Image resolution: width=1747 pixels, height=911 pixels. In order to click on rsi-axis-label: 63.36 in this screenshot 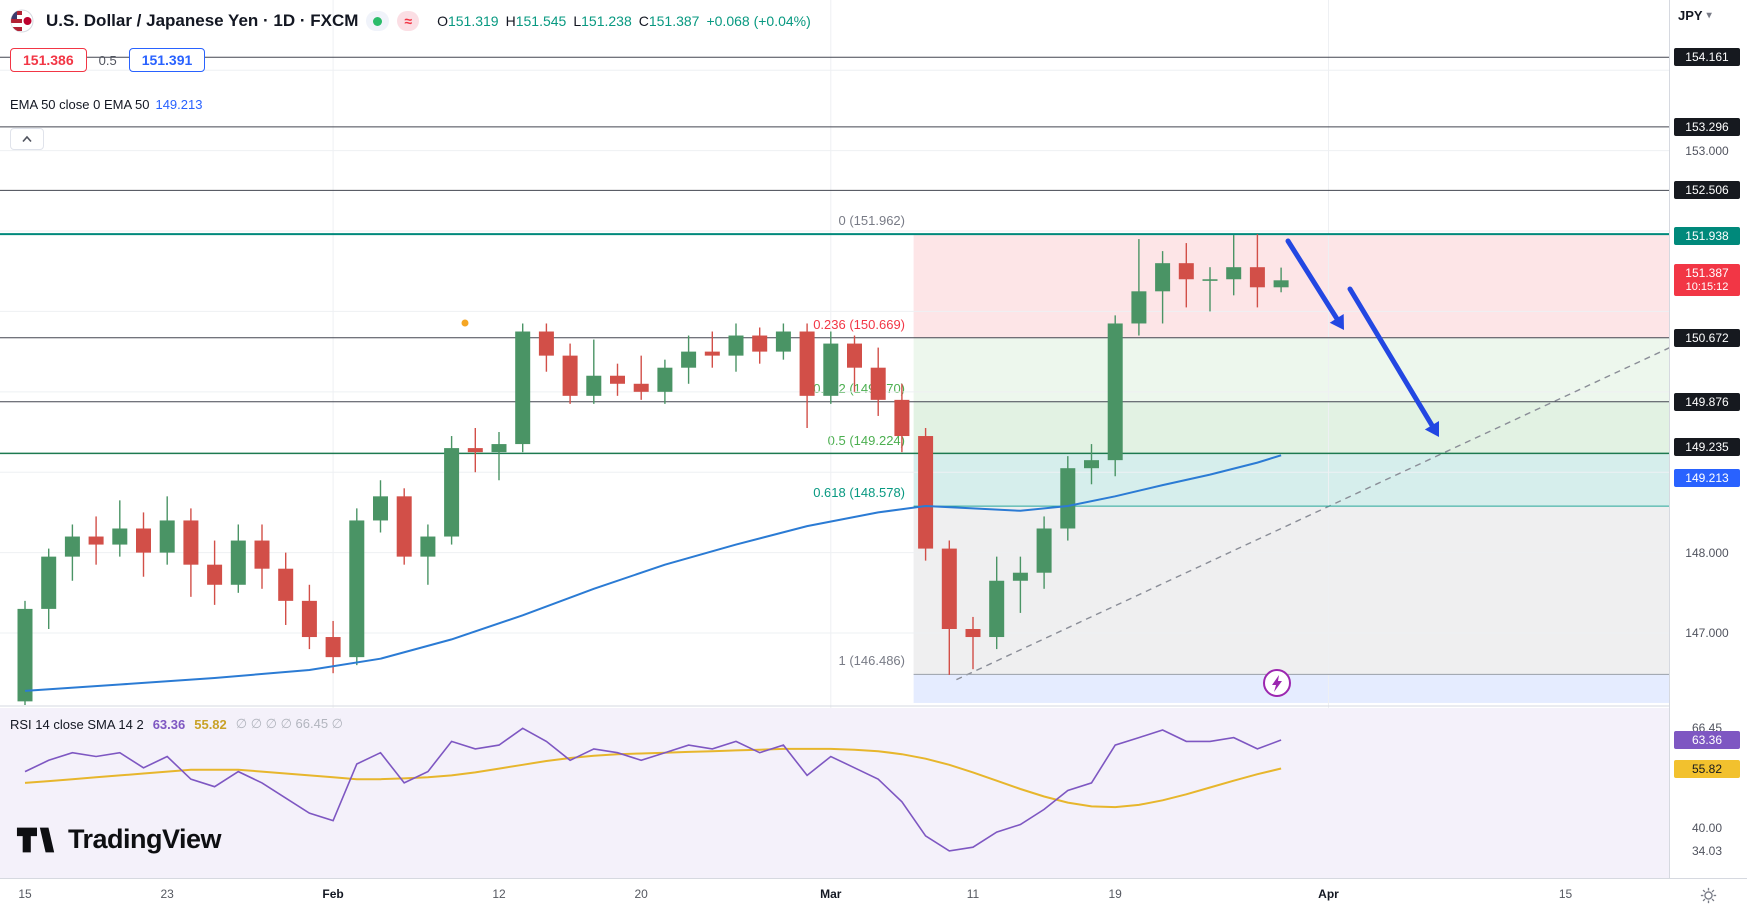, I will do `click(1707, 740)`.